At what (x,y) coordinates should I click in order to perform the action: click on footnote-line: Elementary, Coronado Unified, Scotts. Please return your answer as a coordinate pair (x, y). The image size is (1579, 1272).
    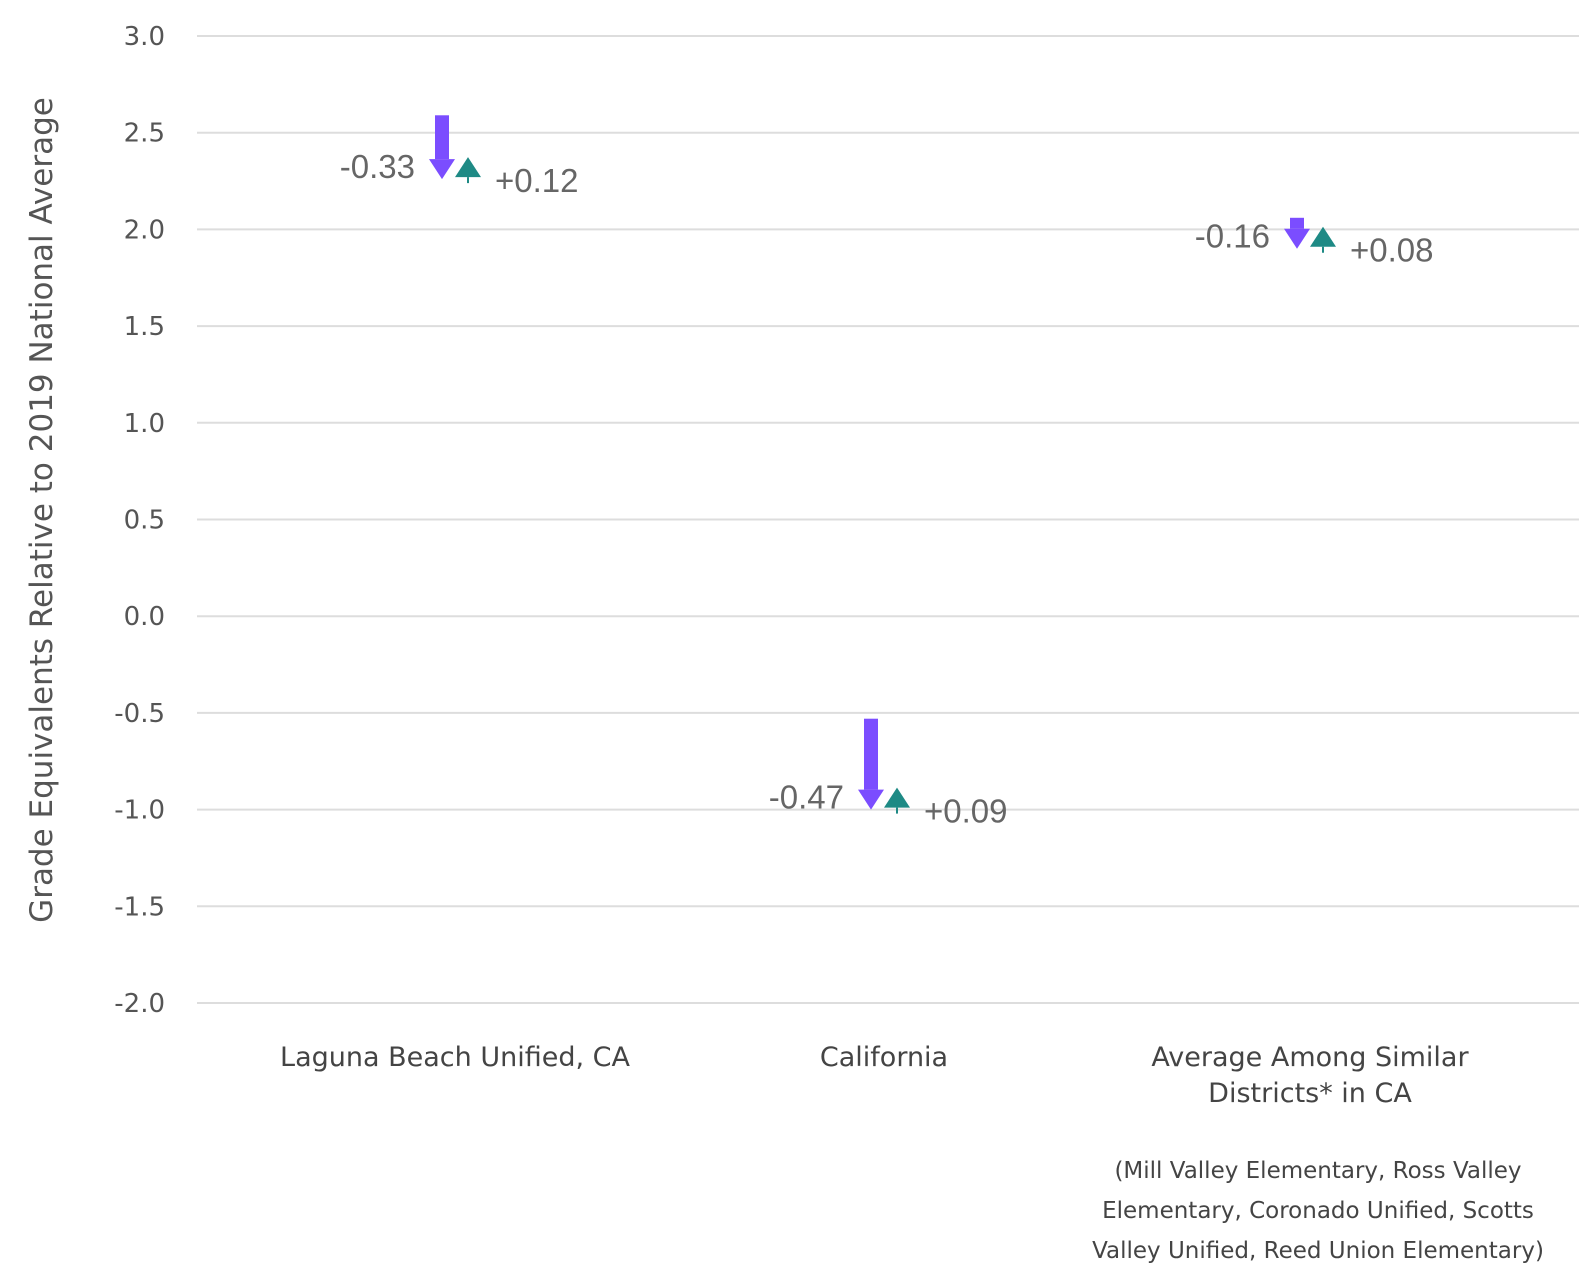
    Looking at the image, I should click on (1318, 1211).